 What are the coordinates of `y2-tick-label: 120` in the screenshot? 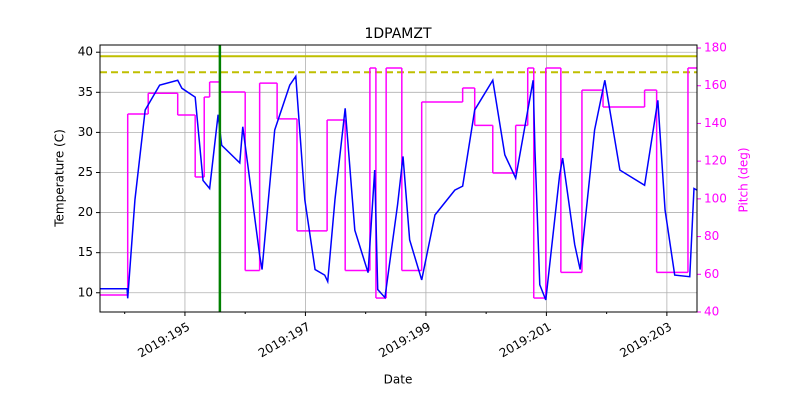 It's located at (715, 161).